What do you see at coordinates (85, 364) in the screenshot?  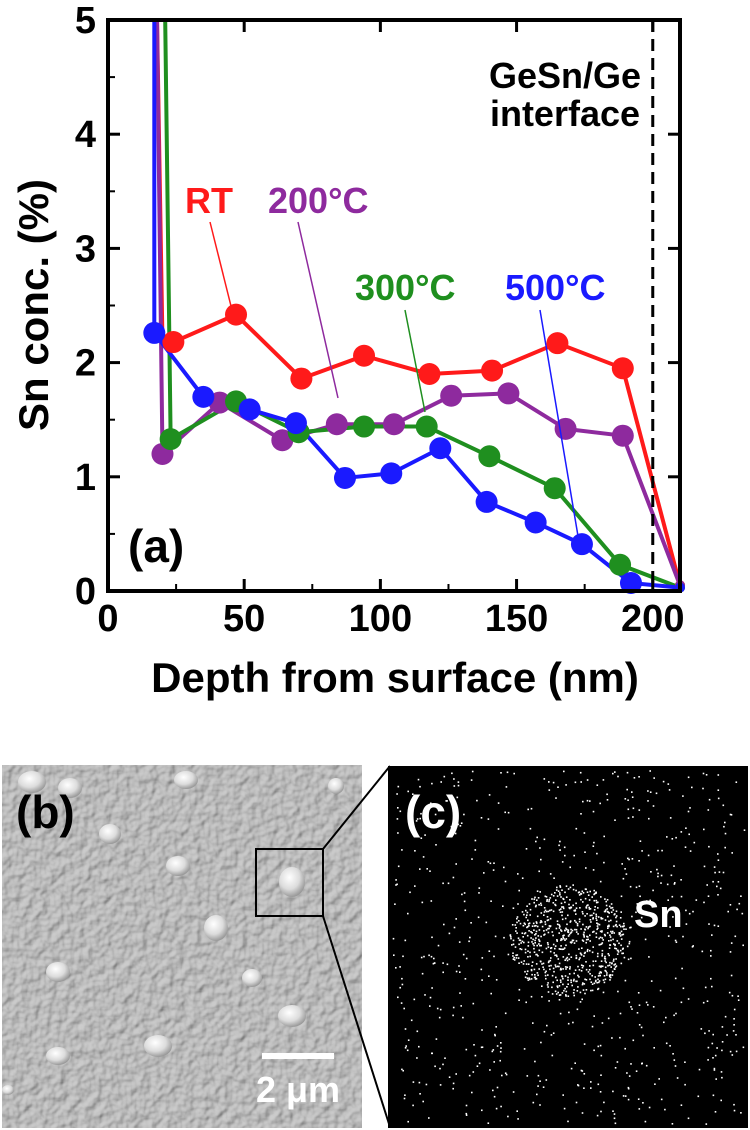 I see `y-tick-label: 2` at bounding box center [85, 364].